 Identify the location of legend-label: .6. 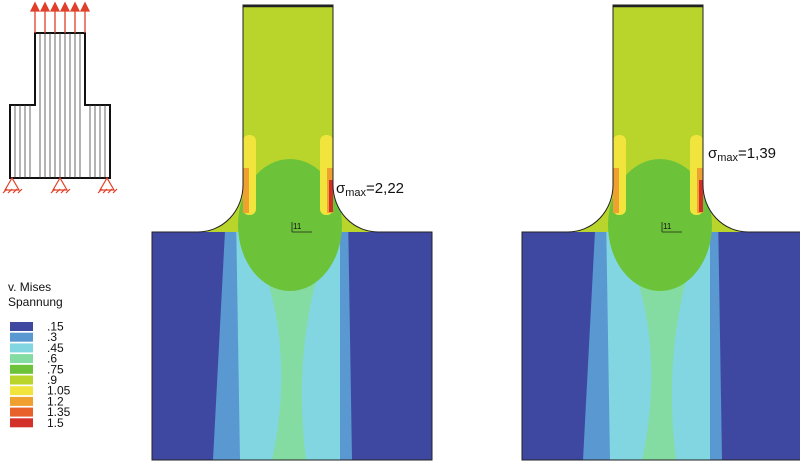
(52, 359).